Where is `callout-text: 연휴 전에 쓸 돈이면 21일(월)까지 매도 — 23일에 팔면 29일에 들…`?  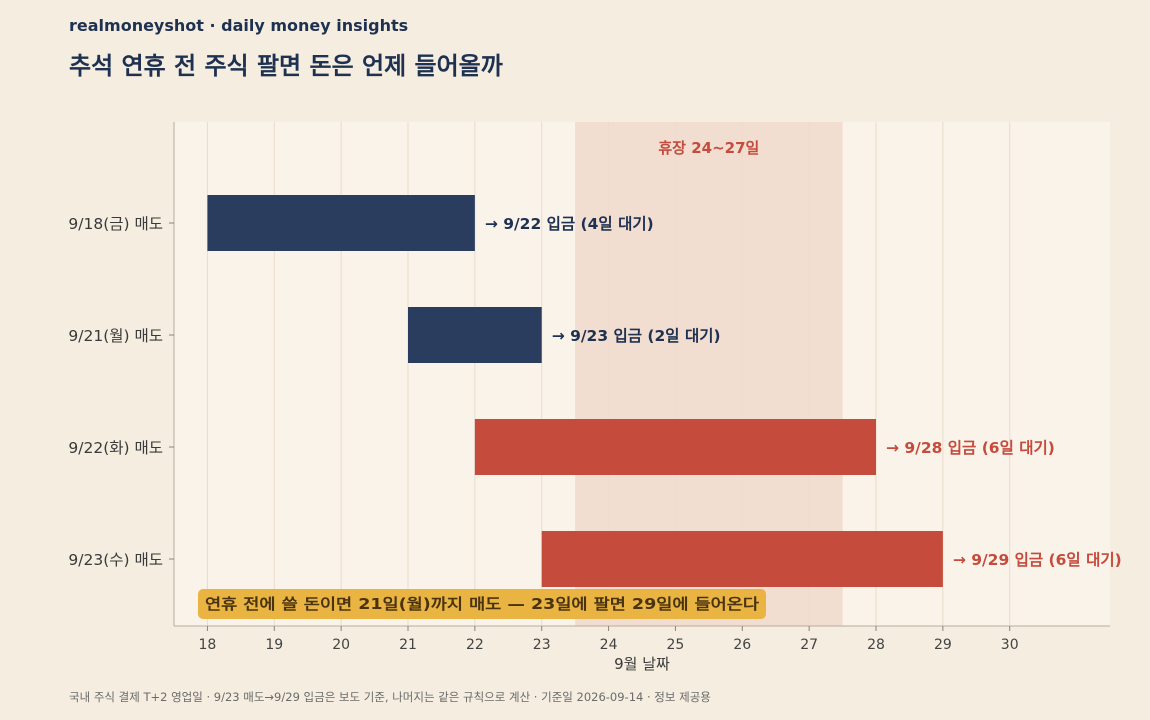 callout-text: 연휴 전에 쓸 돈이면 21일(월)까지 매도 — 23일에 팔면 29일에 들… is located at coordinates (482, 604).